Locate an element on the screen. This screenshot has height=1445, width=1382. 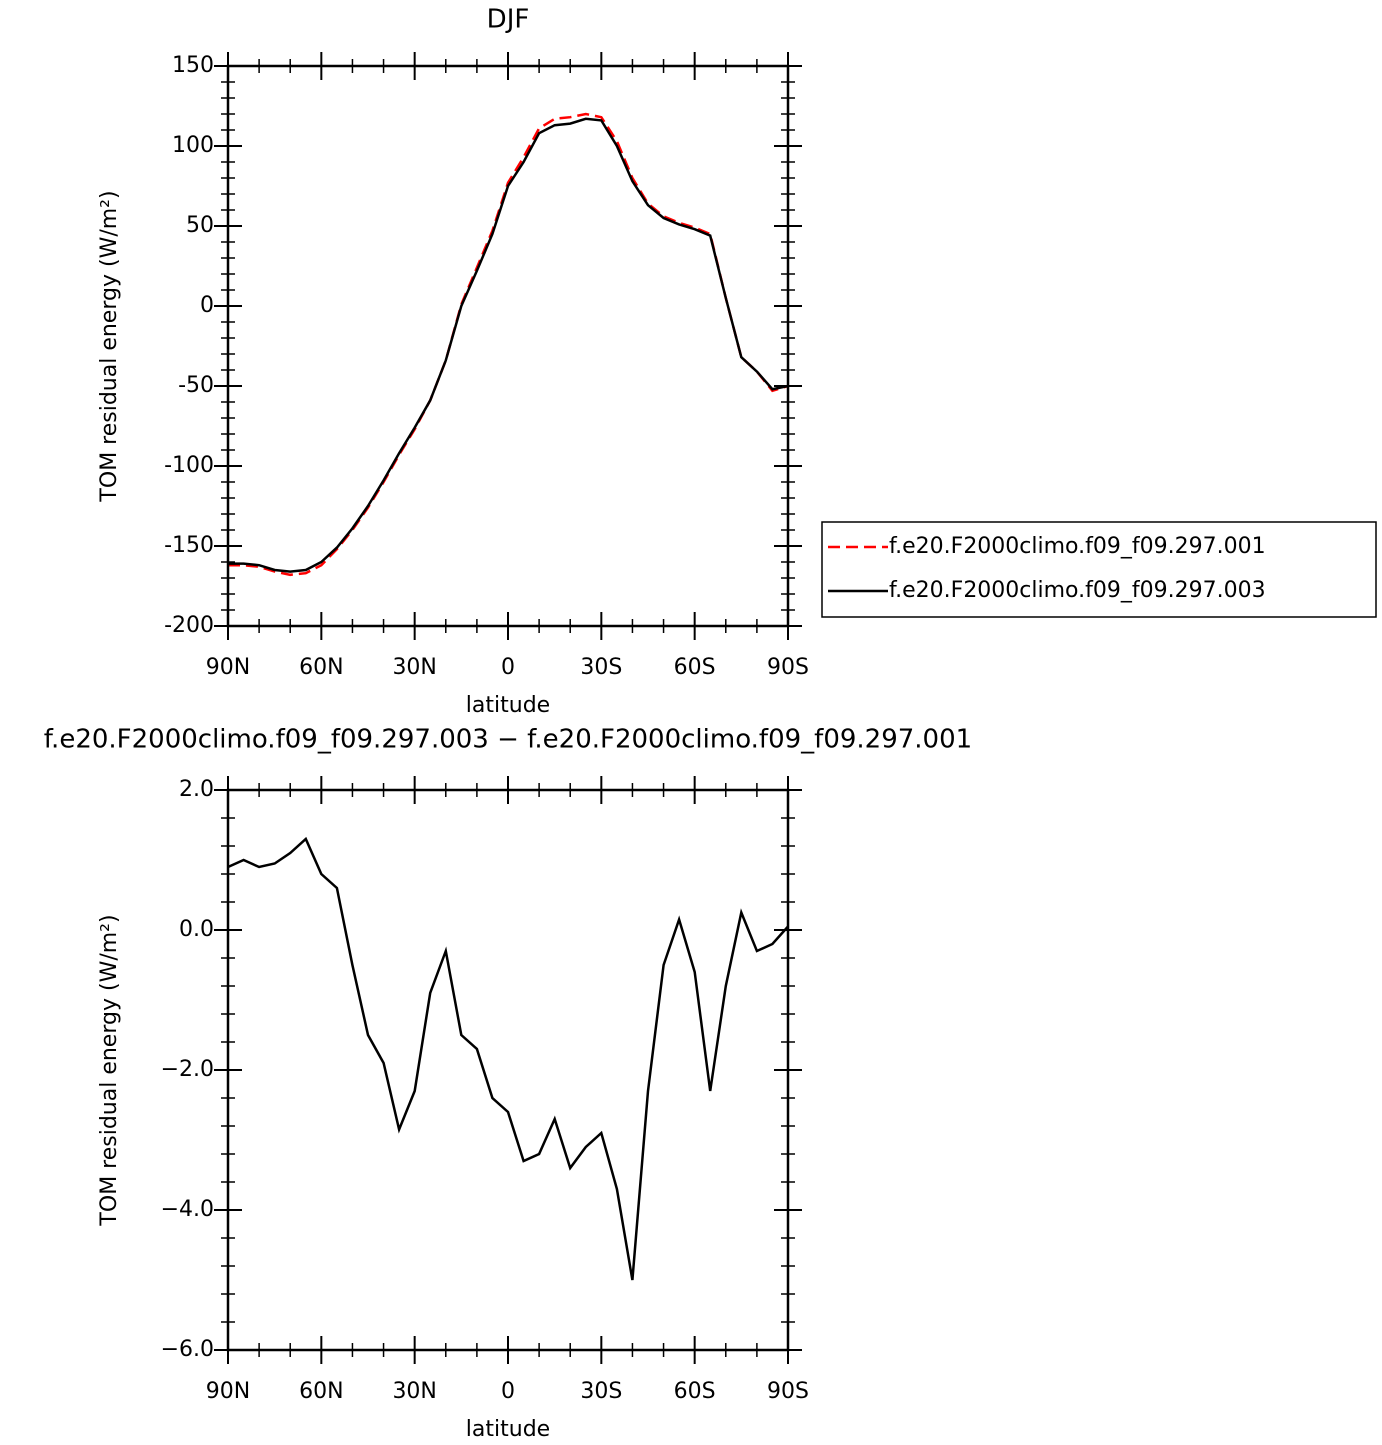
y-tick-label: −4.0 is located at coordinates (187, 1209).